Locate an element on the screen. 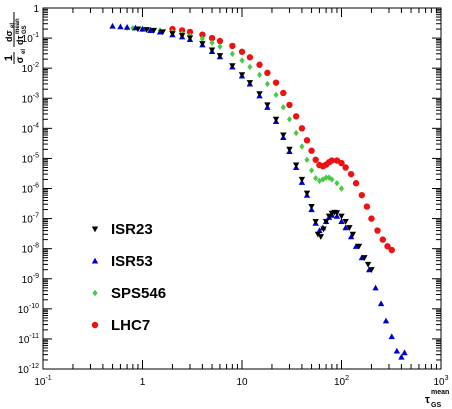  y-tick-label: 10⁻² is located at coordinates (30, 68).